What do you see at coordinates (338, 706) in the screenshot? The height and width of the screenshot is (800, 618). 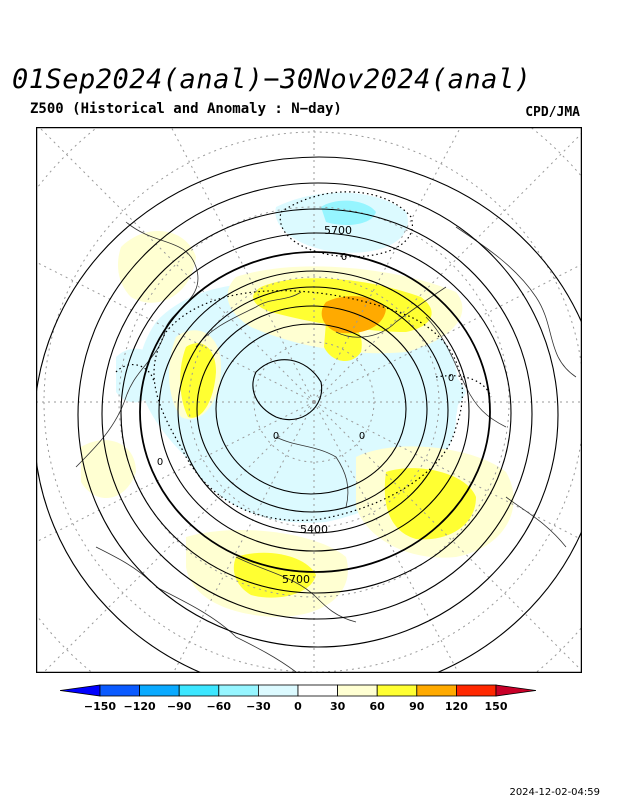 I see `colorbar-tick-label: 30` at bounding box center [338, 706].